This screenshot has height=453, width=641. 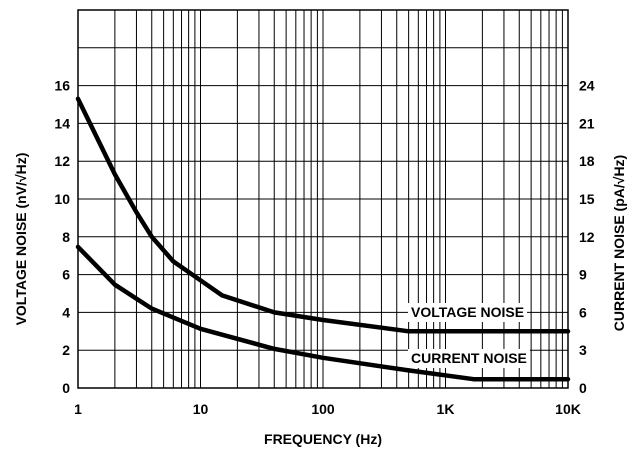 I want to click on y-left-tick-label: 8, so click(x=66, y=237).